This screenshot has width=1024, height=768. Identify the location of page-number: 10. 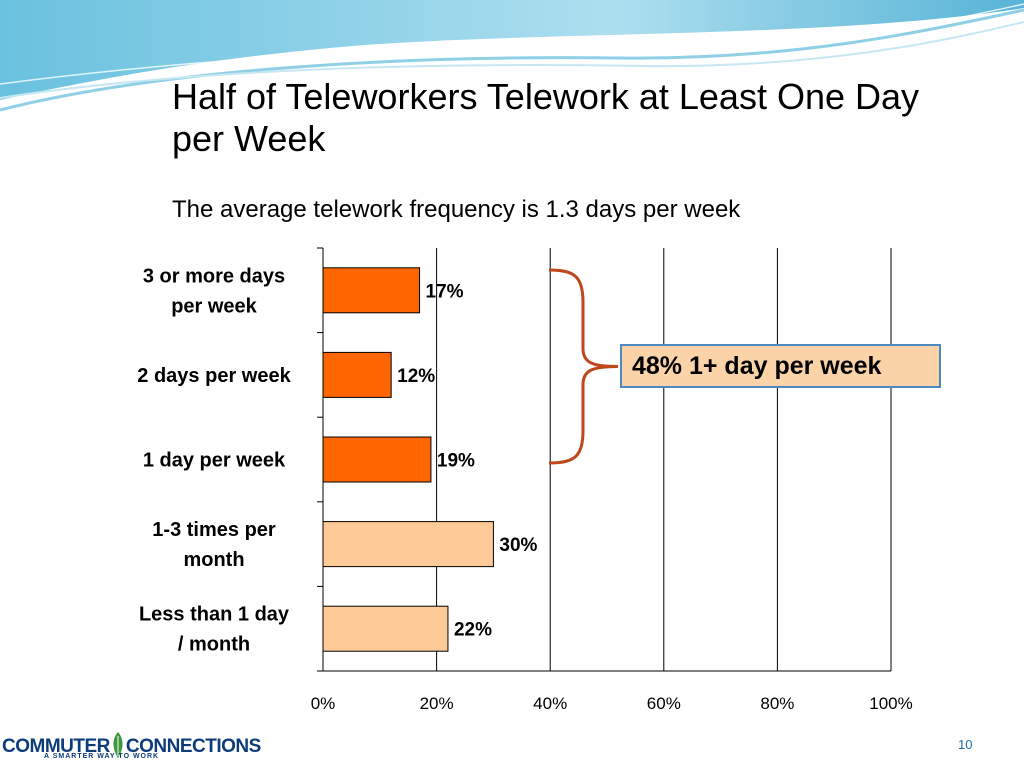
(965, 744).